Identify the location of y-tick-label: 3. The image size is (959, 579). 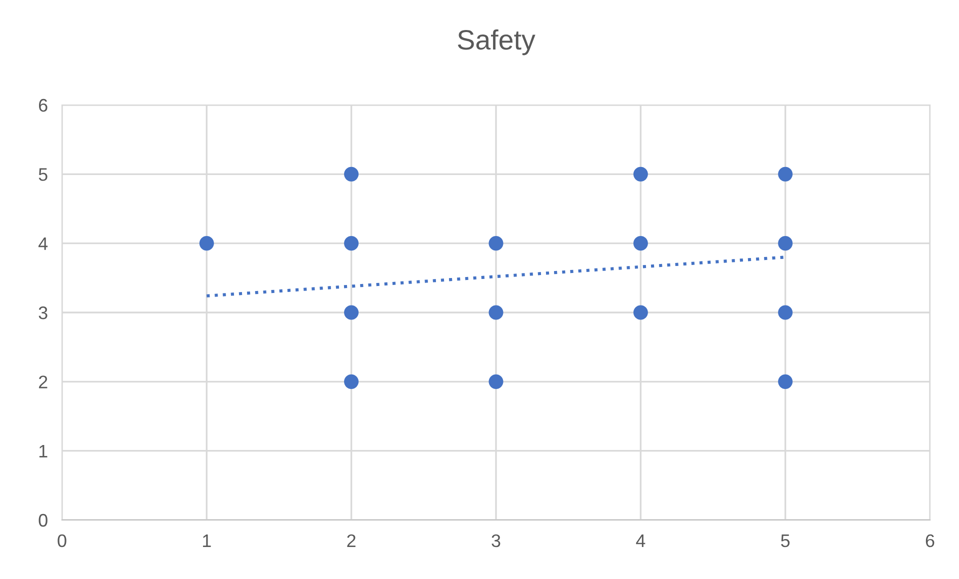
(43, 313).